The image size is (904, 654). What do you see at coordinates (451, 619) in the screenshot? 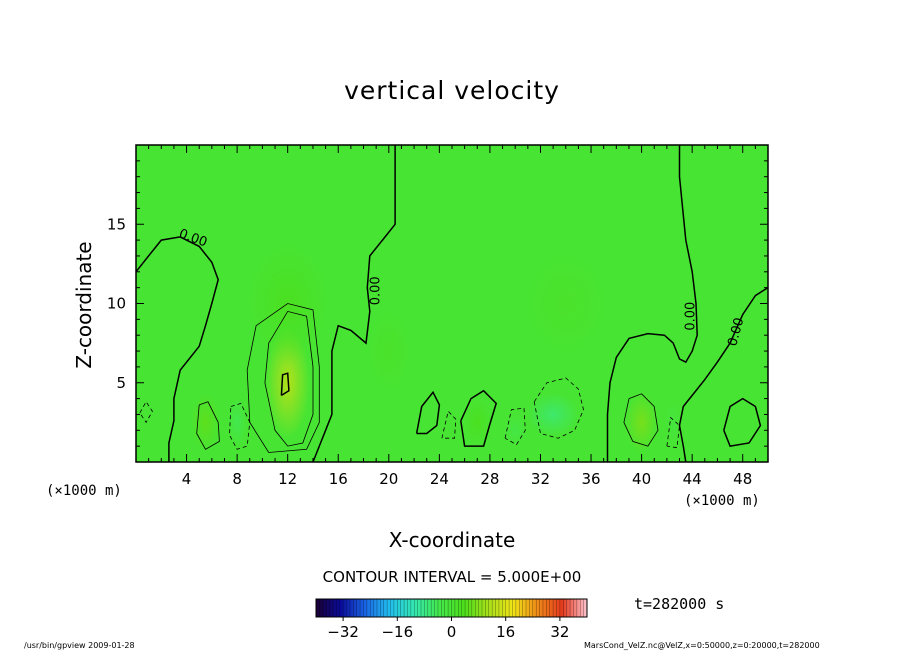
I see `colorbar: −32 −16 0 16 32` at bounding box center [451, 619].